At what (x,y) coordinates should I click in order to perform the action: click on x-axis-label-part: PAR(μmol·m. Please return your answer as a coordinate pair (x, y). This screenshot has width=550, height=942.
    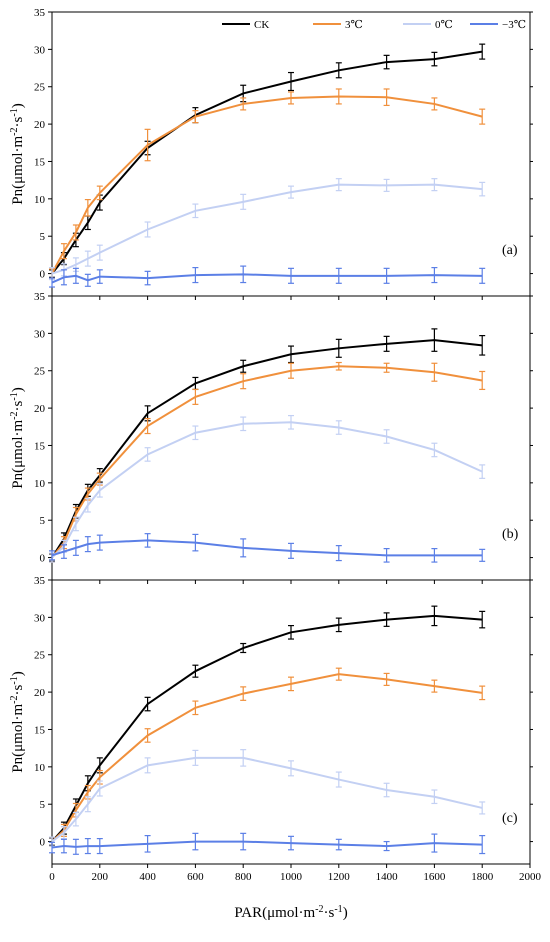
    Looking at the image, I should click on (274, 913).